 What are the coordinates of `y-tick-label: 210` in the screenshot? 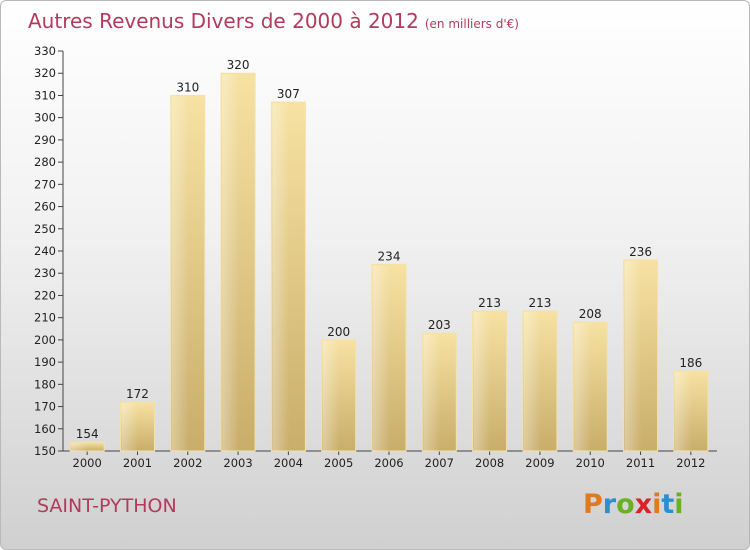 It's located at (45, 318).